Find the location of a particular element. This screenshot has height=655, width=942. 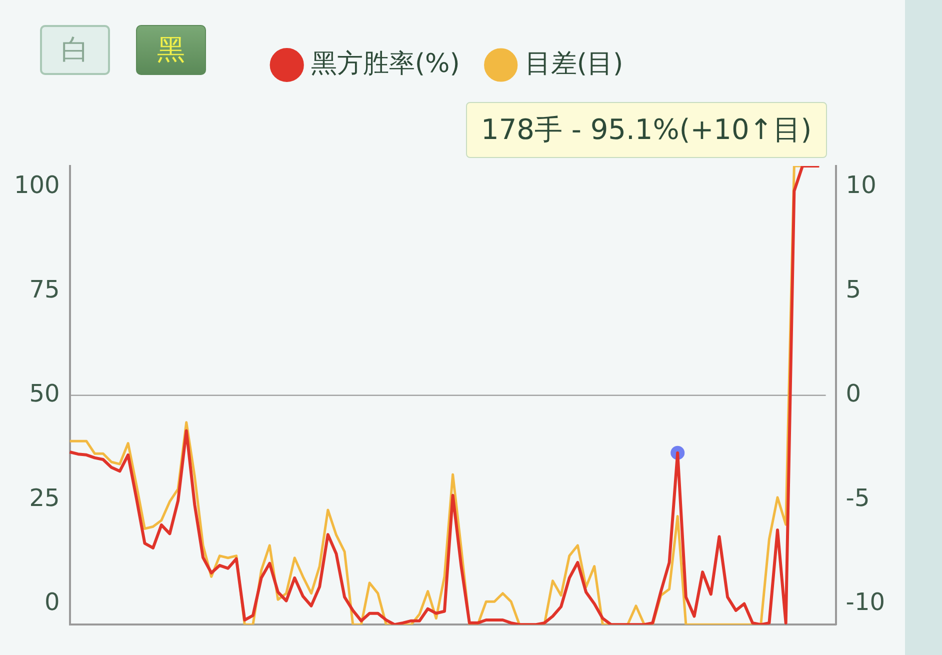

text: 黑 is located at coordinates (171, 50).